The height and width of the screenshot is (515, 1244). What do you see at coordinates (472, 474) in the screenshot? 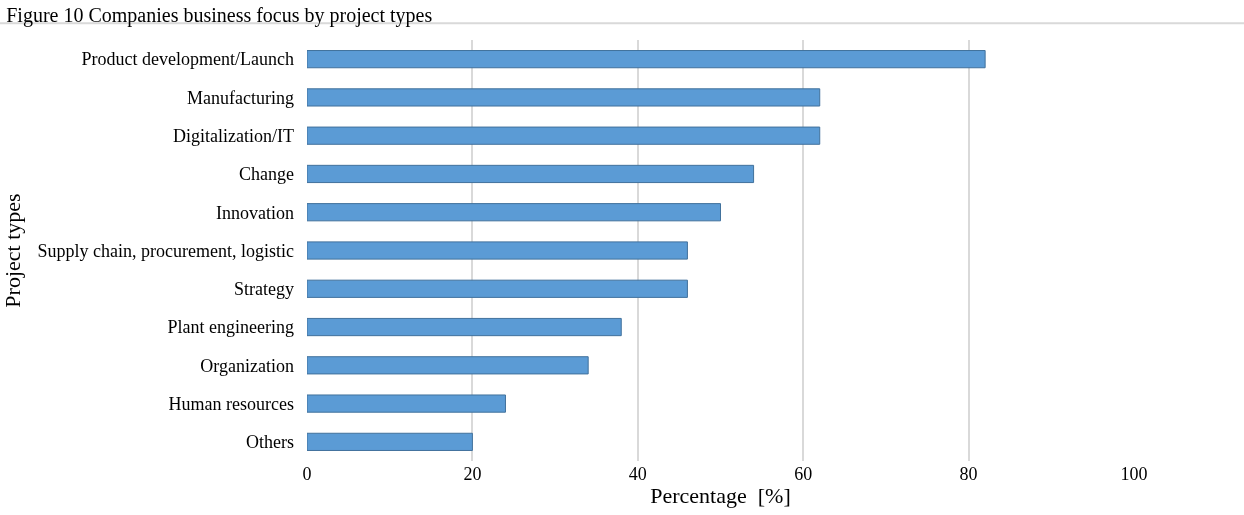
I see `x-tick-label: 20` at bounding box center [472, 474].